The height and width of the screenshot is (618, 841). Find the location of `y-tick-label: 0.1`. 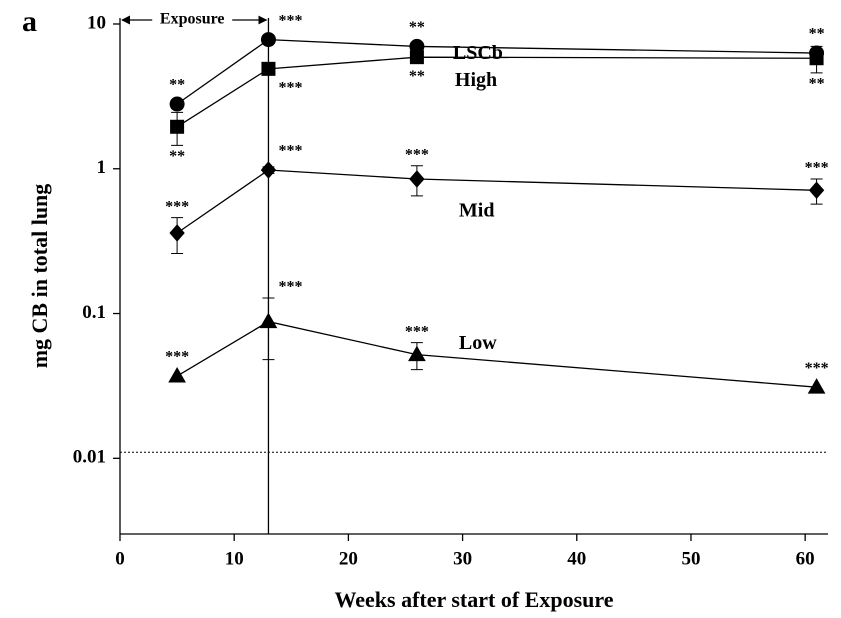

y-tick-label: 0.1 is located at coordinates (94, 312).